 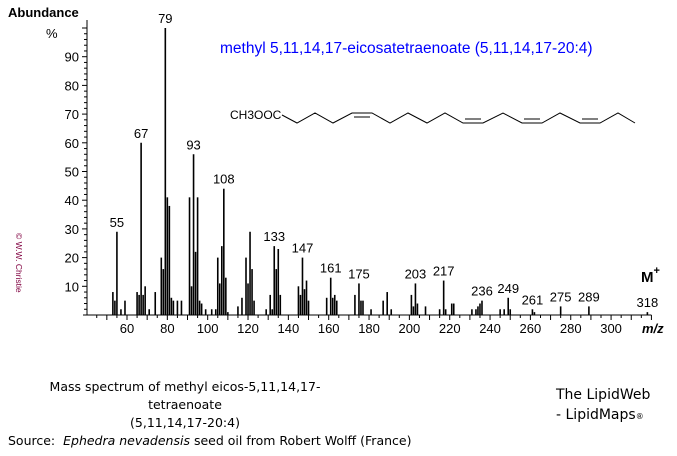 What do you see at coordinates (127, 328) in the screenshot?
I see `x-tick-label: 60` at bounding box center [127, 328].